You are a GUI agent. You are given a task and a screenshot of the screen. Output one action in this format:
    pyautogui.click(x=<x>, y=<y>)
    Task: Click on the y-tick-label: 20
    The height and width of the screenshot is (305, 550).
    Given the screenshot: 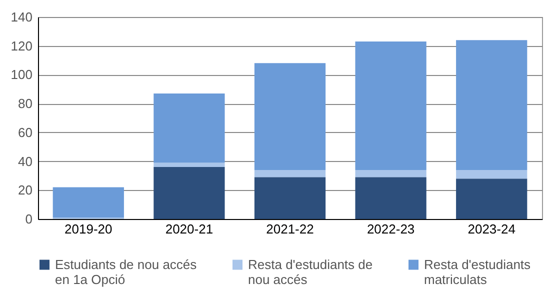 What is the action you would take?
    pyautogui.click(x=25, y=190)
    